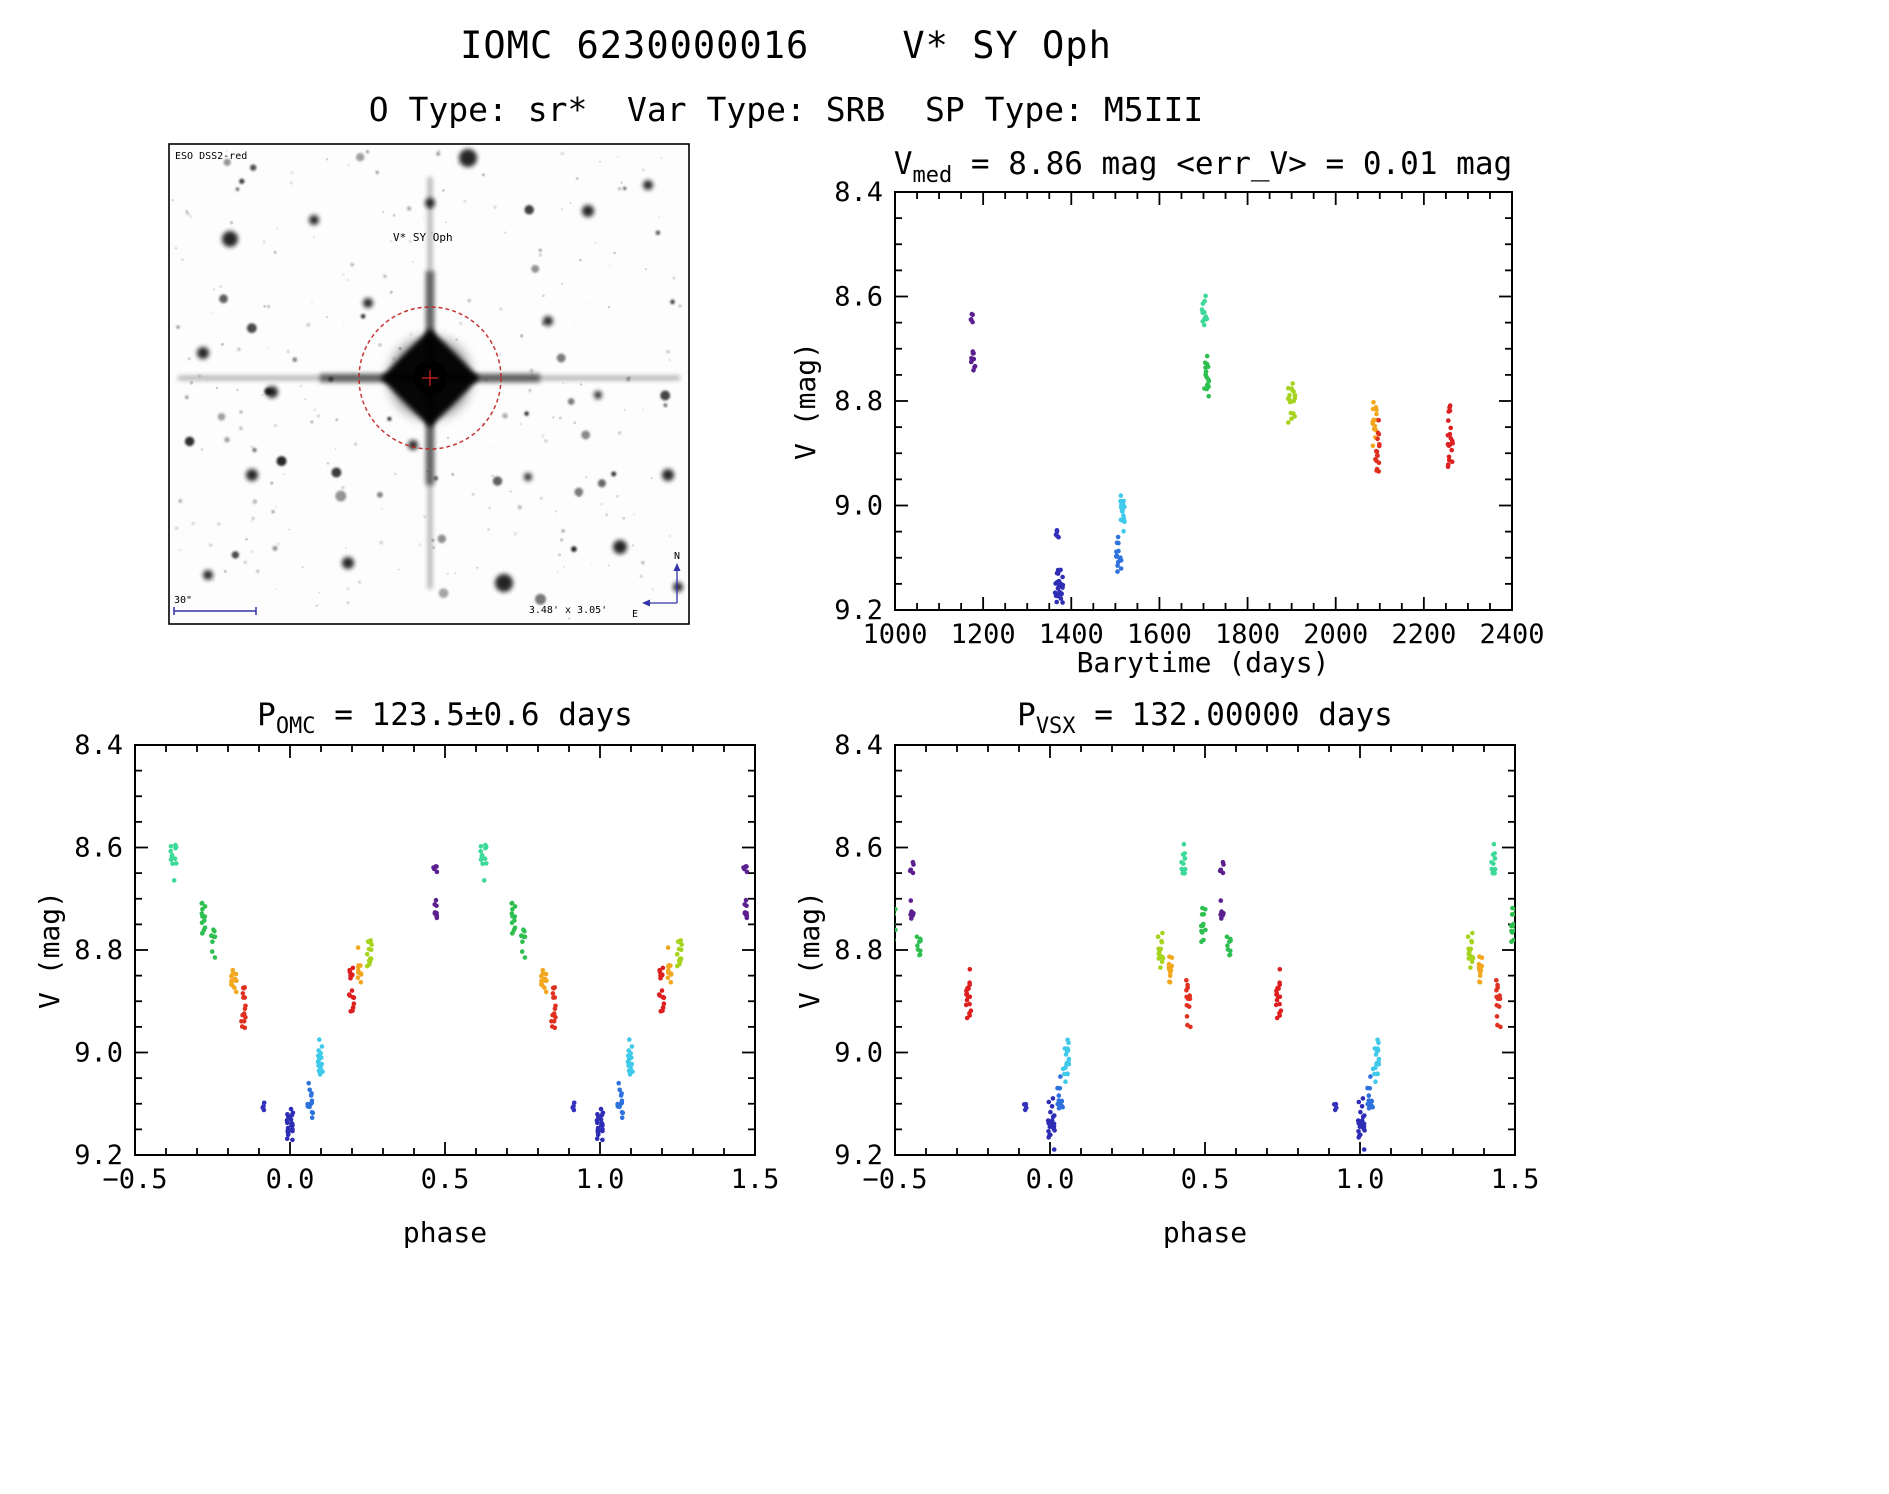 Image resolution: width=1889 pixels, height=1494 pixels. Describe the element at coordinates (1335, 634) in the screenshot. I see `svg-text: 2000` at that location.